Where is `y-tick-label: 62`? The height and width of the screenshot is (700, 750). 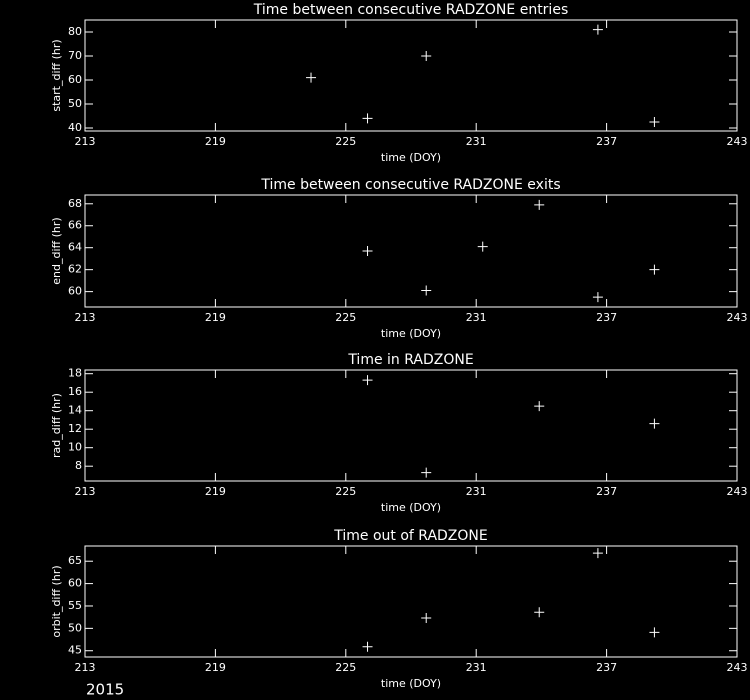
y-tick-label: 62 is located at coordinates (75, 269).